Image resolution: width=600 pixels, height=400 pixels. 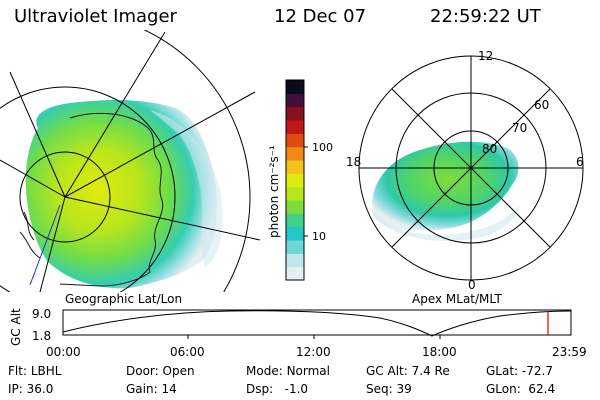 What do you see at coordinates (485, 16) in the screenshot?
I see `observation-time: 22:59:22 UT` at bounding box center [485, 16].